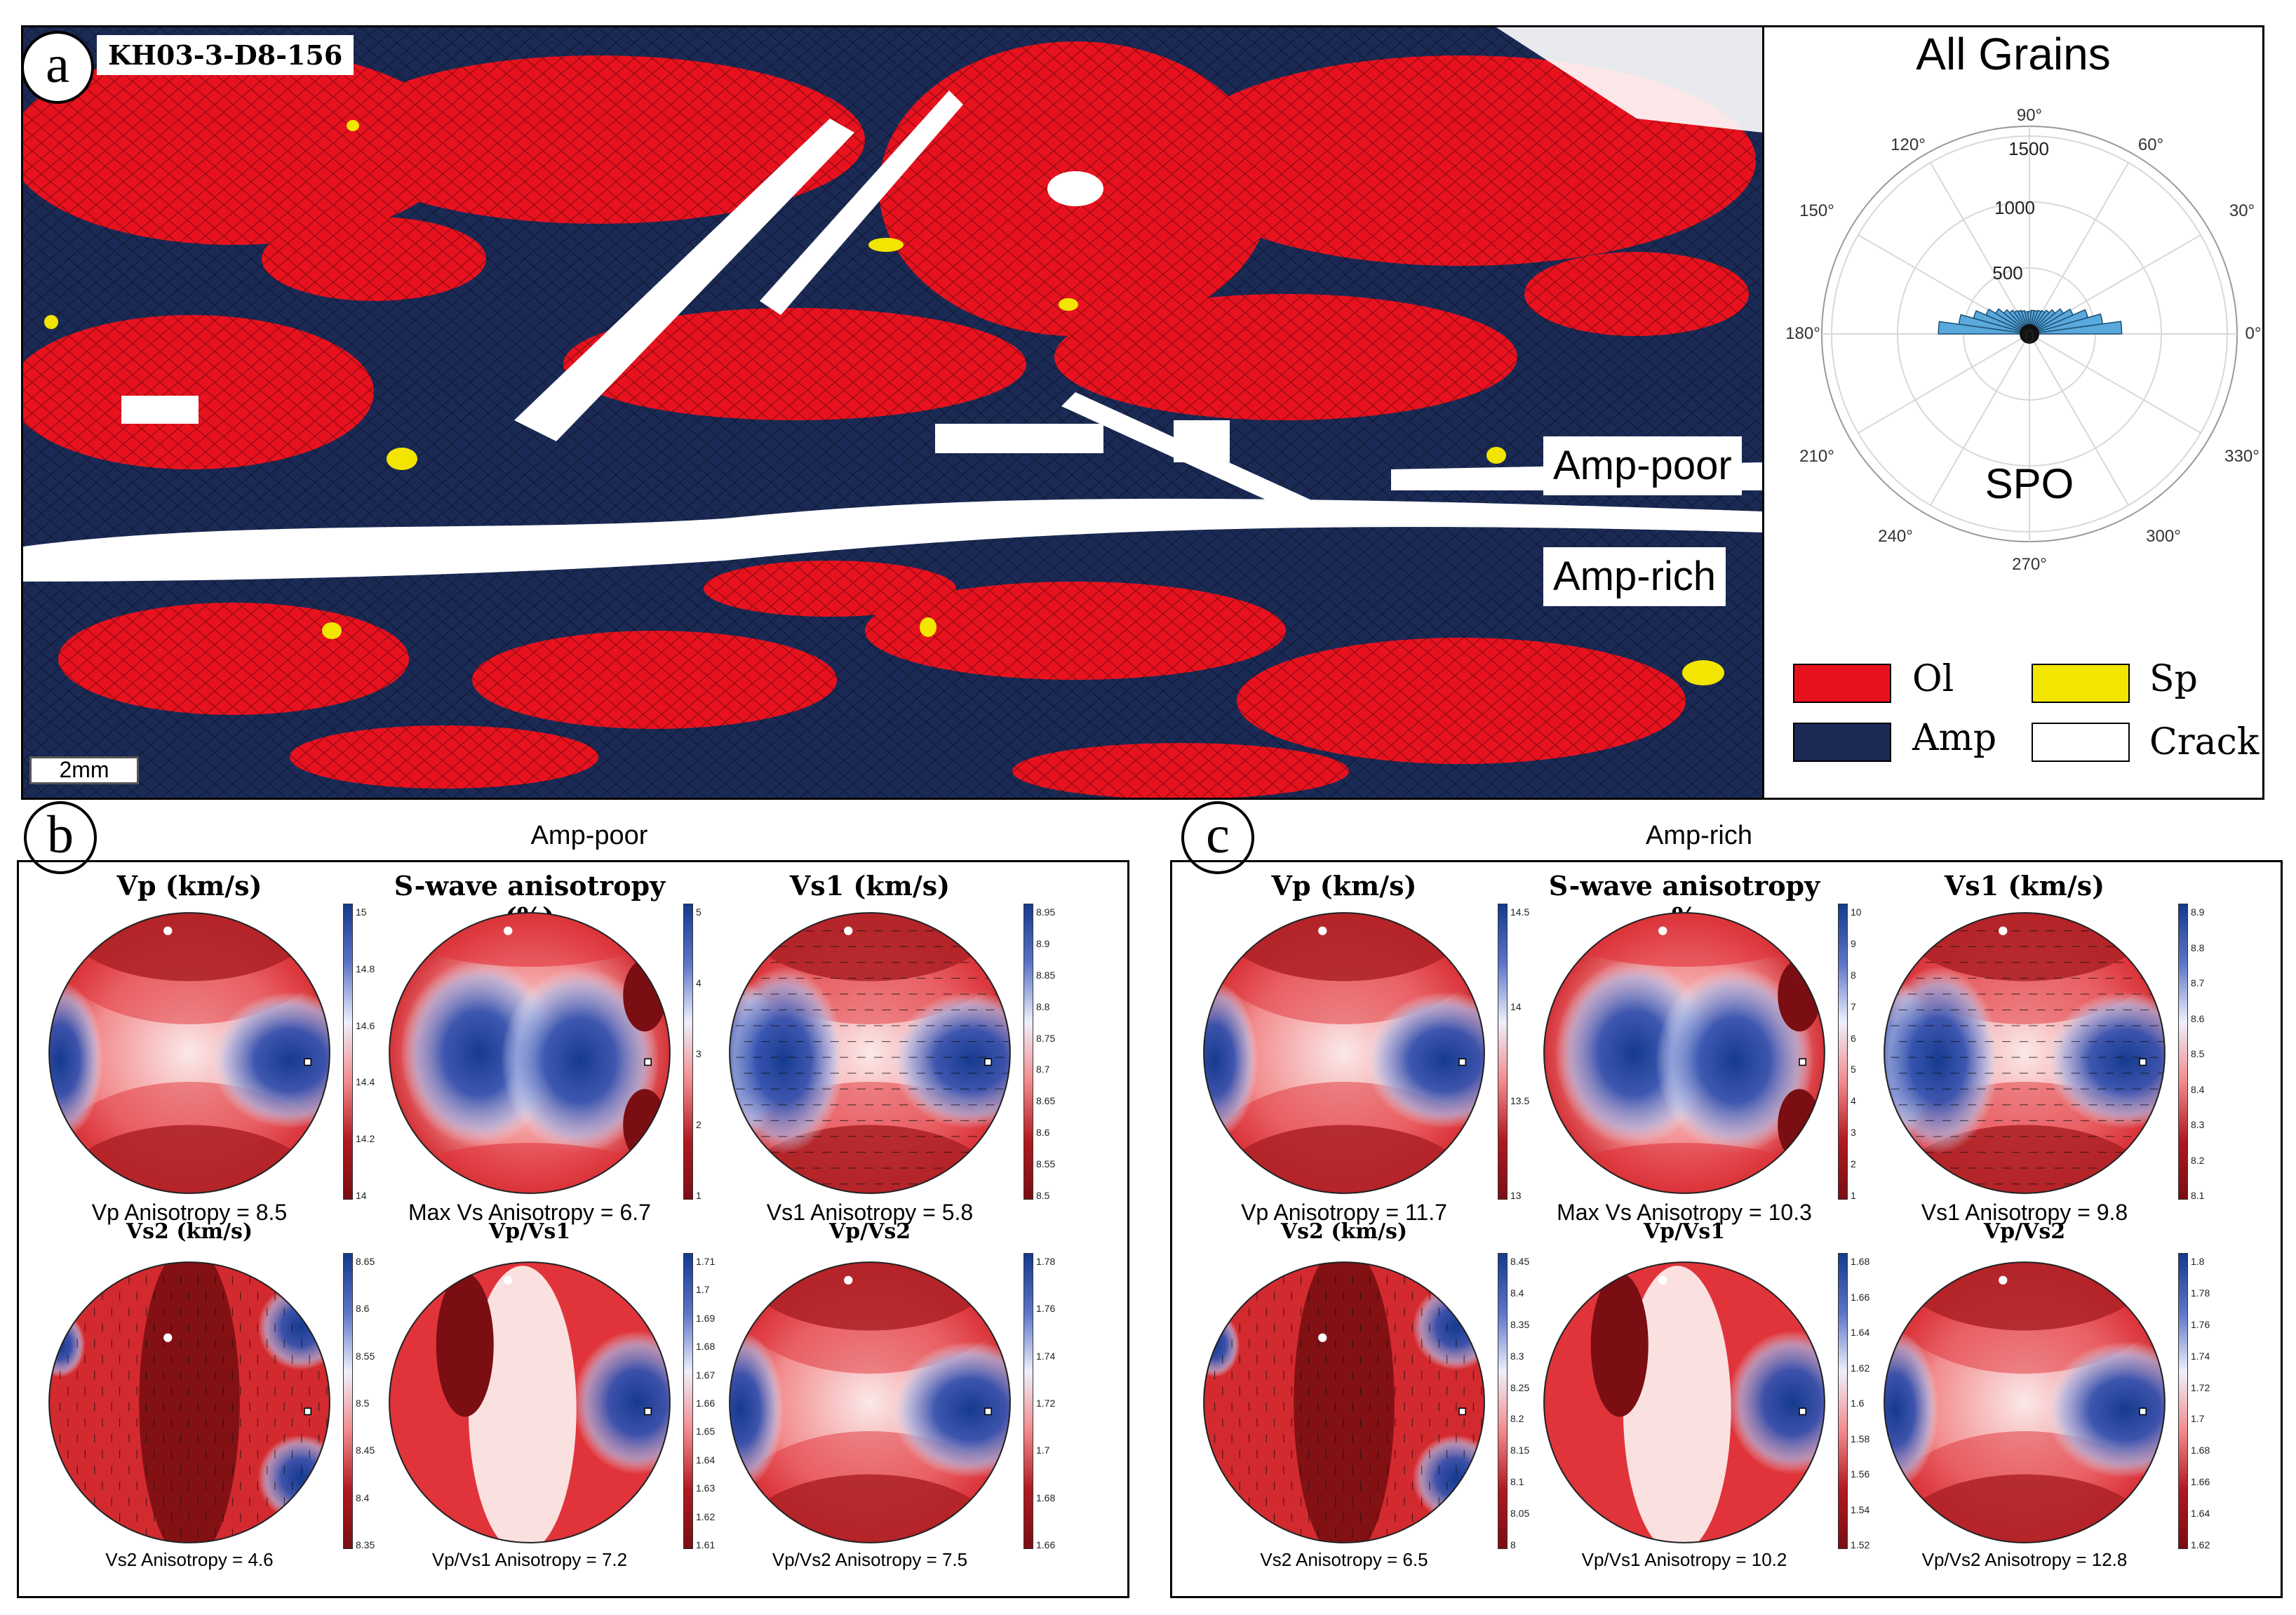 Image resolution: width=2296 pixels, height=1615 pixels. I want to click on pf-colorbar-tick: 13.5, so click(1520, 1101).